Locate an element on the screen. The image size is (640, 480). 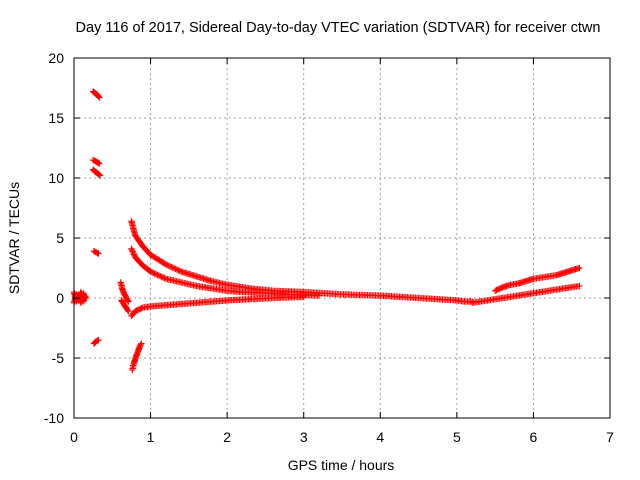
y-axis-label: SDTVAR / TECUs is located at coordinates (14, 238).